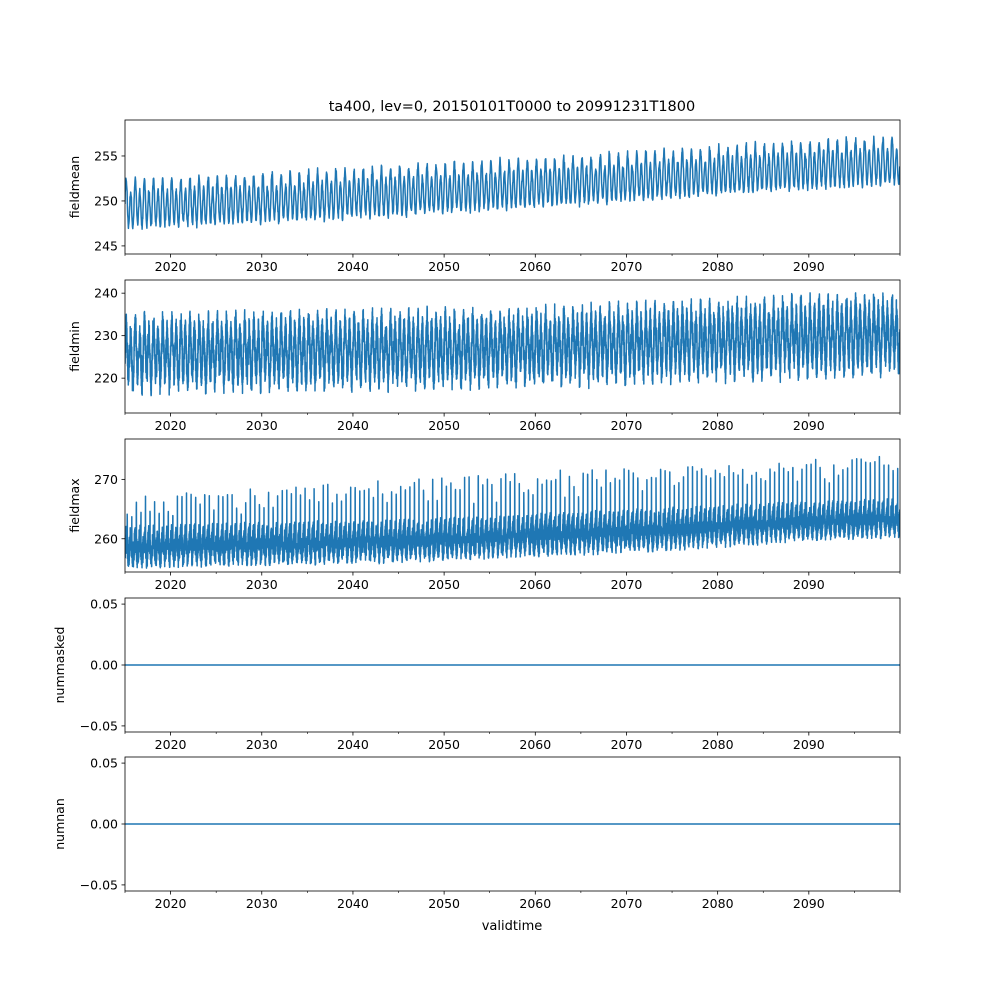 The height and width of the screenshot is (1004, 1000). I want to click on y-axis-label: fieldmin, so click(74, 346).